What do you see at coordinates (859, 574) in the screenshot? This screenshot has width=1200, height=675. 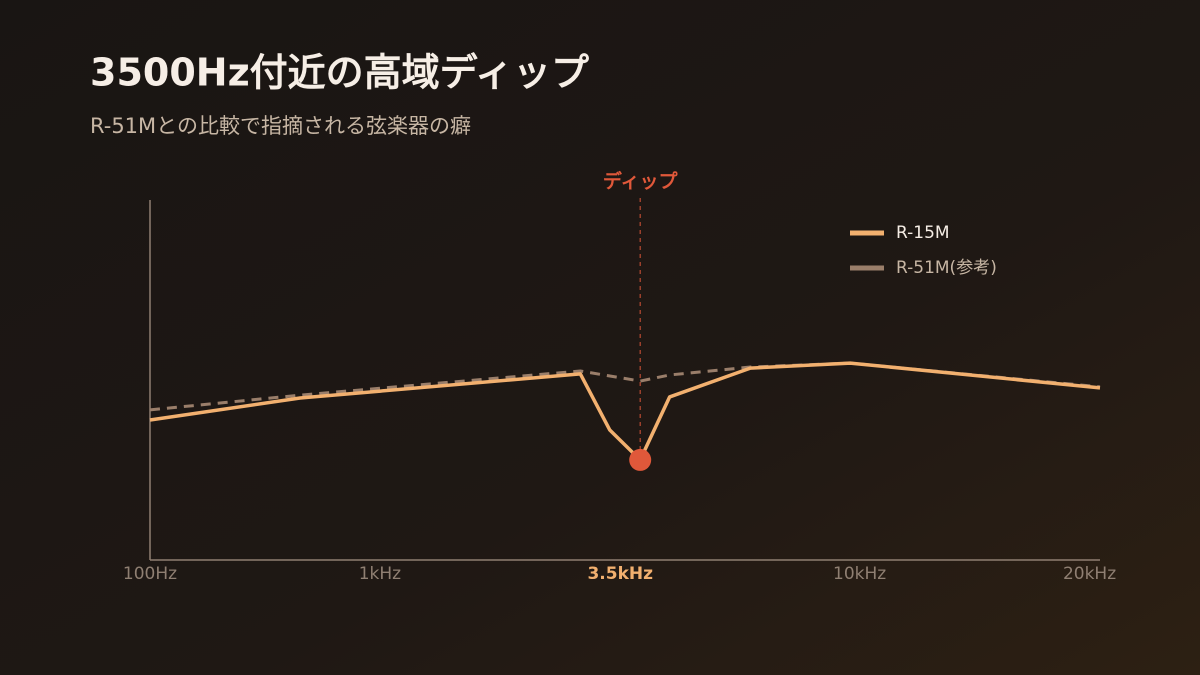 I see `x-tick-label: 10kHz` at bounding box center [859, 574].